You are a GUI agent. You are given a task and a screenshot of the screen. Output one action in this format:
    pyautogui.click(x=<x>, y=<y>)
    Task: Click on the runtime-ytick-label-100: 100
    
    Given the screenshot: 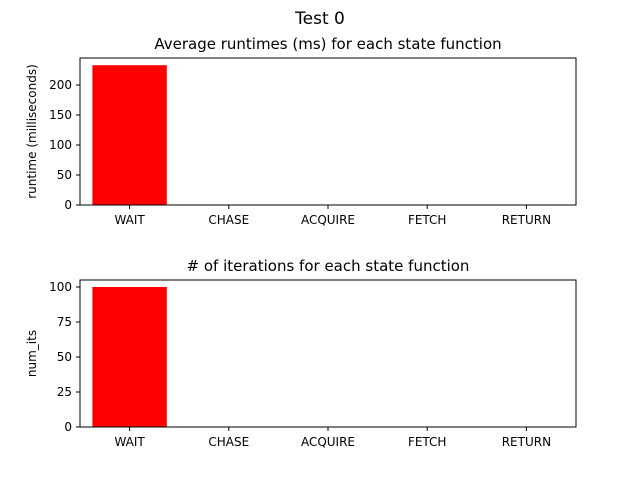 What is the action you would take?
    pyautogui.click(x=60, y=145)
    